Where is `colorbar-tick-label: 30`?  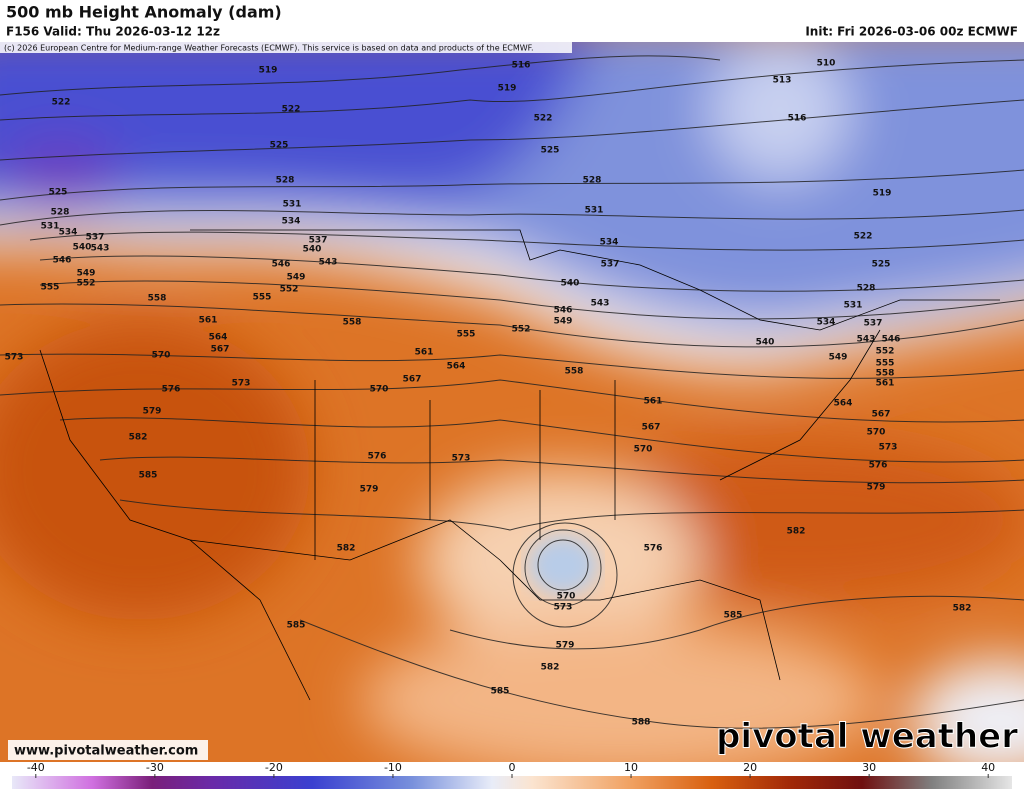 colorbar-tick-label: 30 is located at coordinates (869, 767).